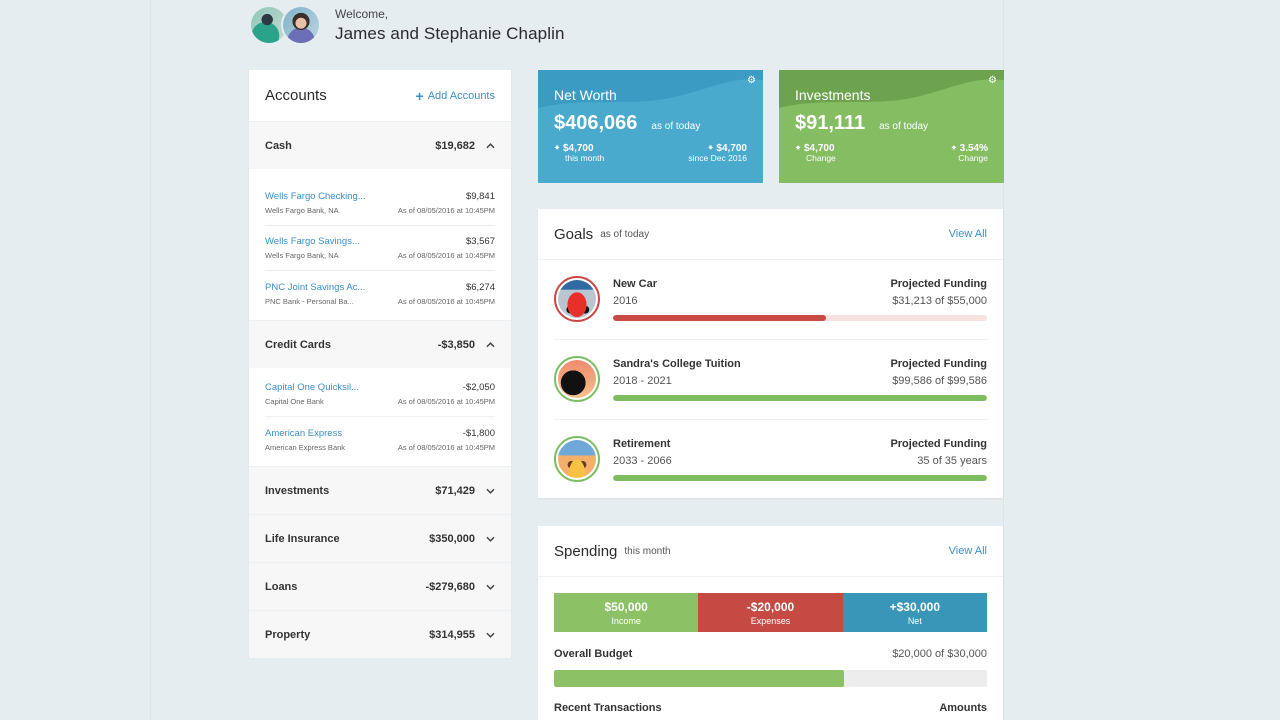  What do you see at coordinates (455, 490) in the screenshot?
I see `group-amount: $71,429` at bounding box center [455, 490].